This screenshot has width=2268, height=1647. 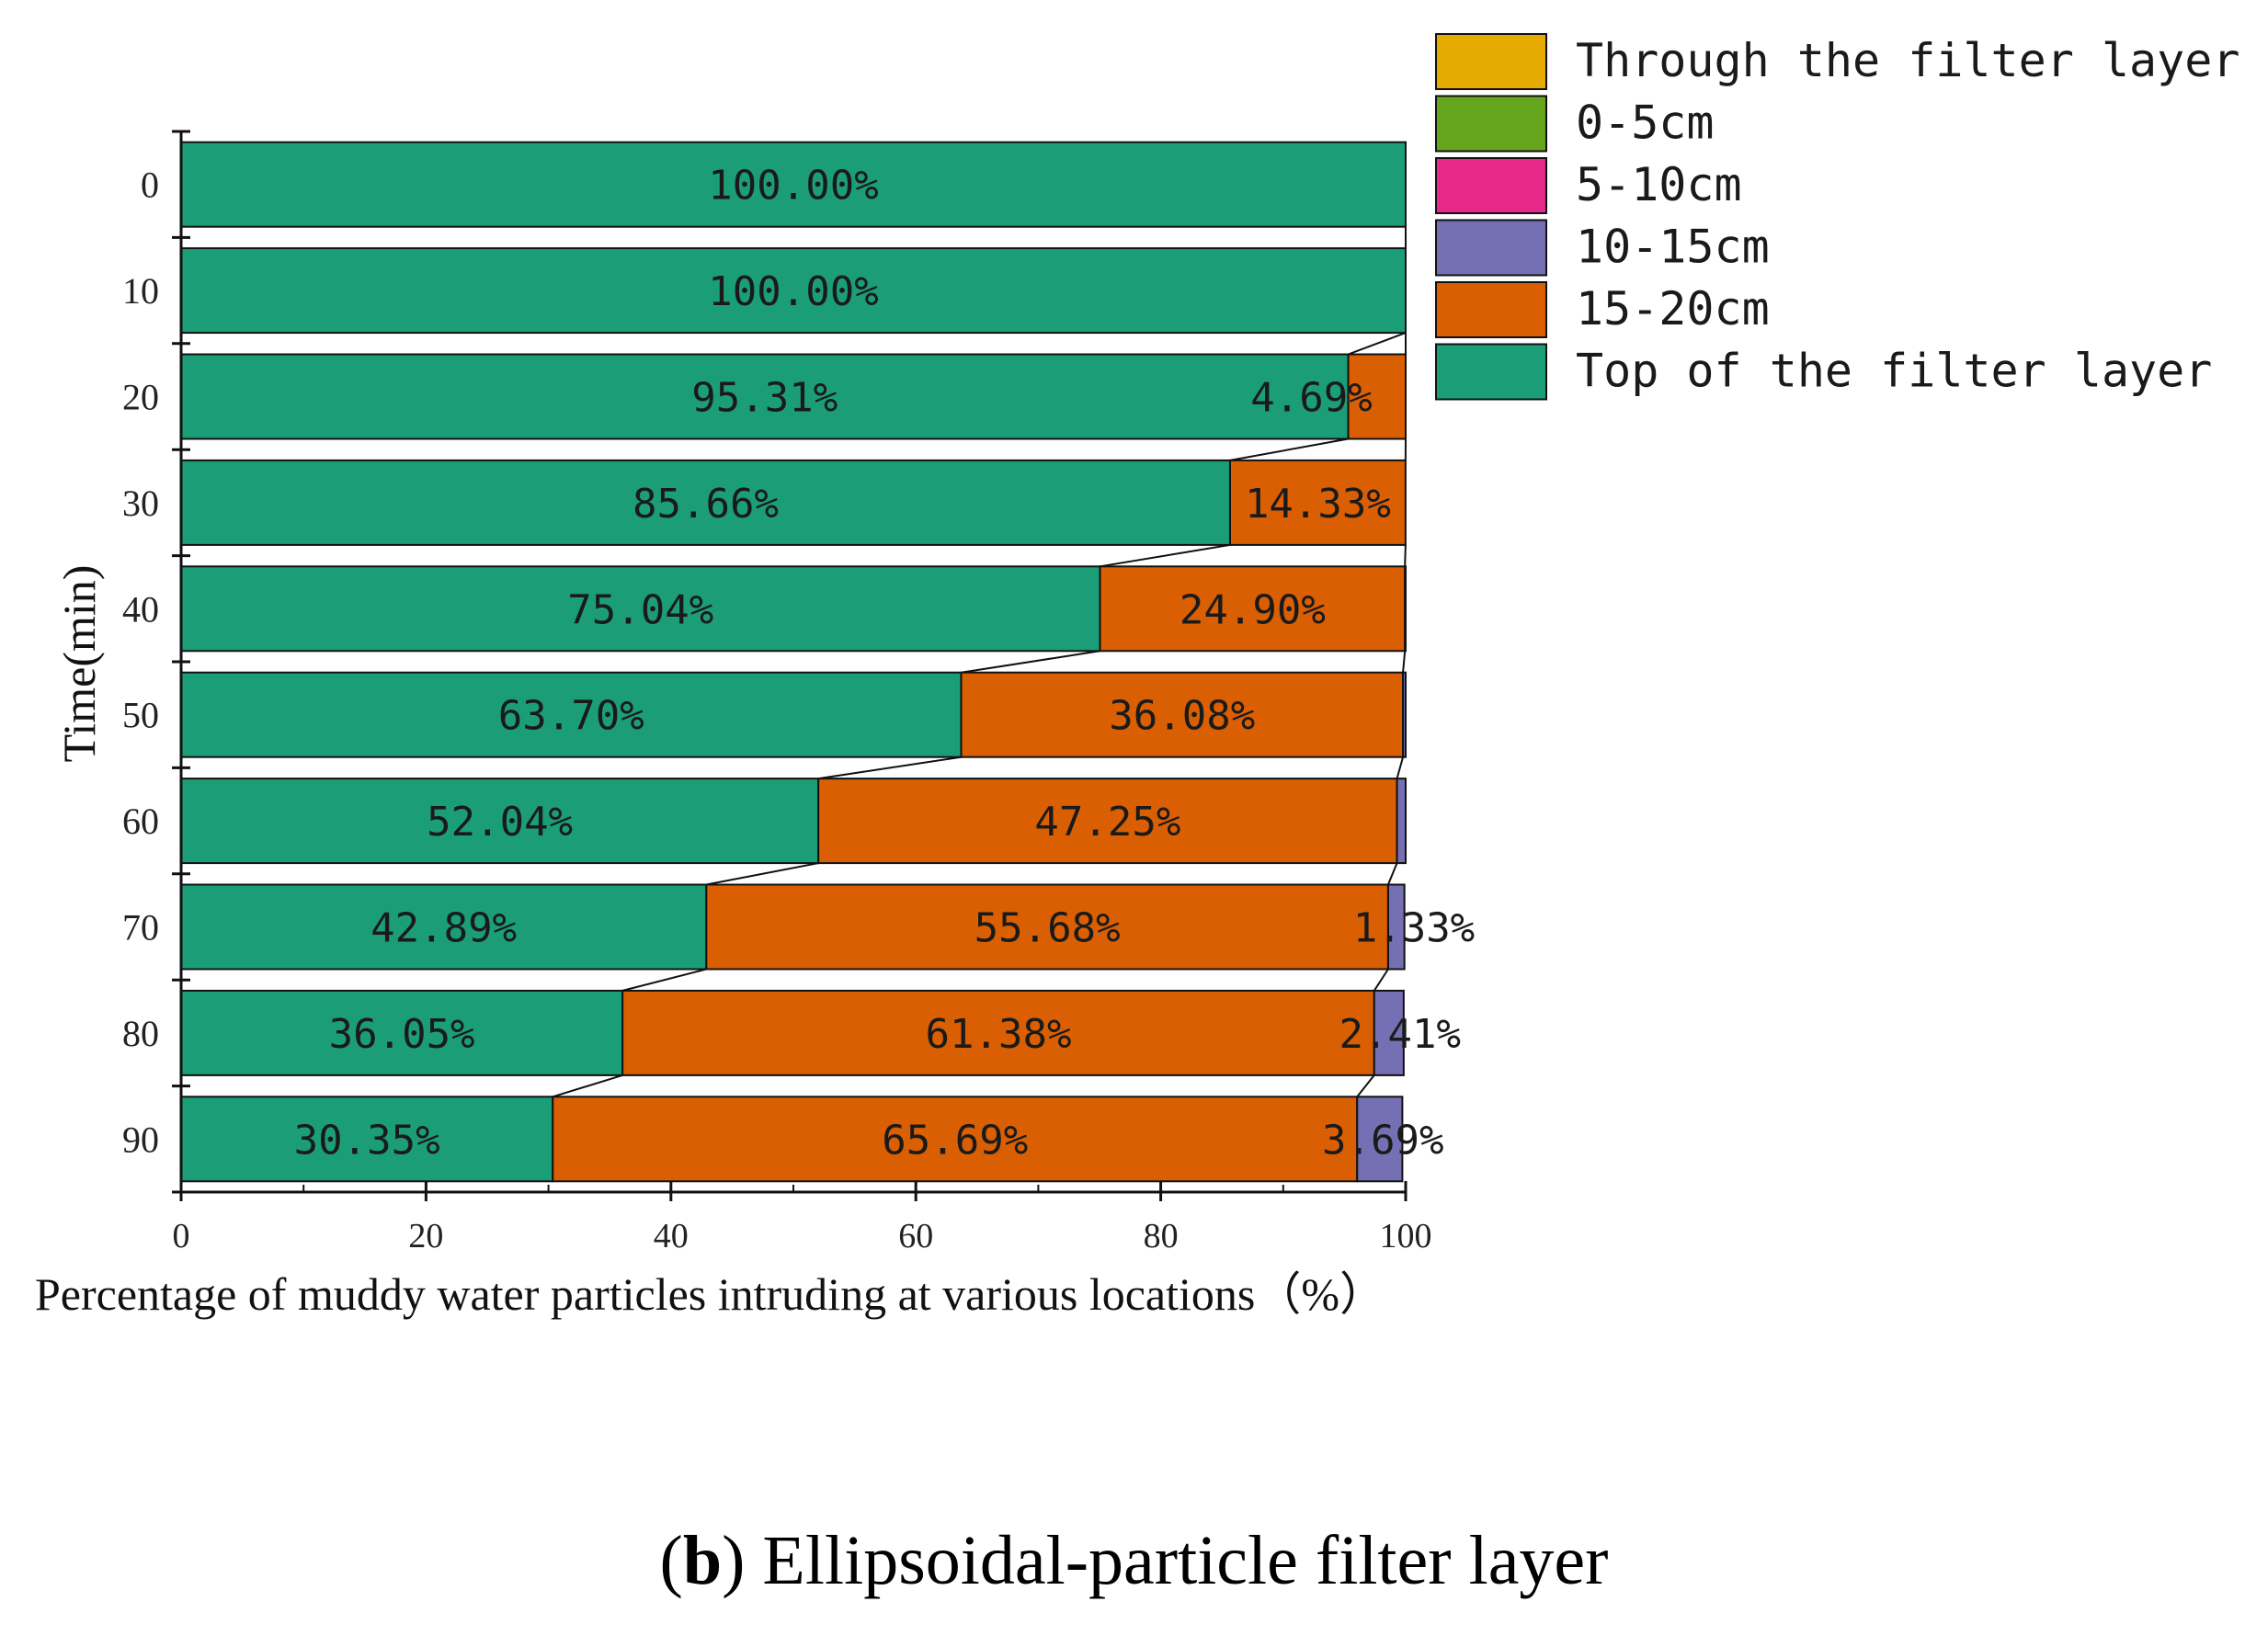 I want to click on data-label: 36.05%, so click(x=402, y=1034).